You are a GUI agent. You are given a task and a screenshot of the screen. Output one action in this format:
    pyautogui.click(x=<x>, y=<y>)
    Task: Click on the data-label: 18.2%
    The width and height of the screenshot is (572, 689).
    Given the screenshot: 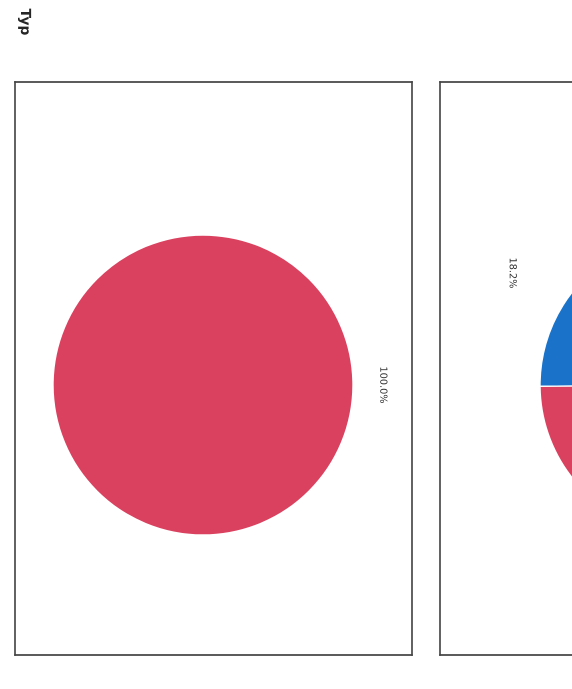 What is the action you would take?
    pyautogui.click(x=513, y=273)
    